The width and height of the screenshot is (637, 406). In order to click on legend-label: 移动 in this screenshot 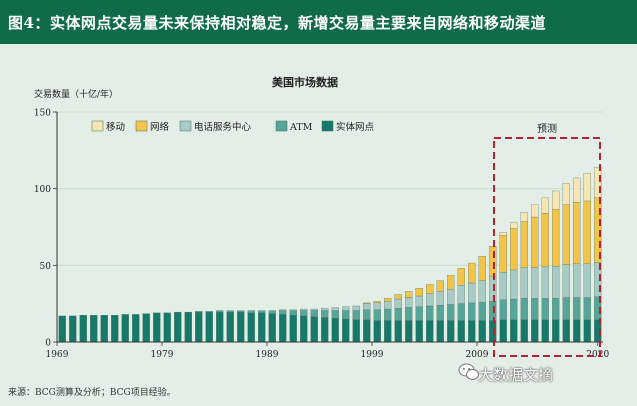, I will do `click(115, 127)`.